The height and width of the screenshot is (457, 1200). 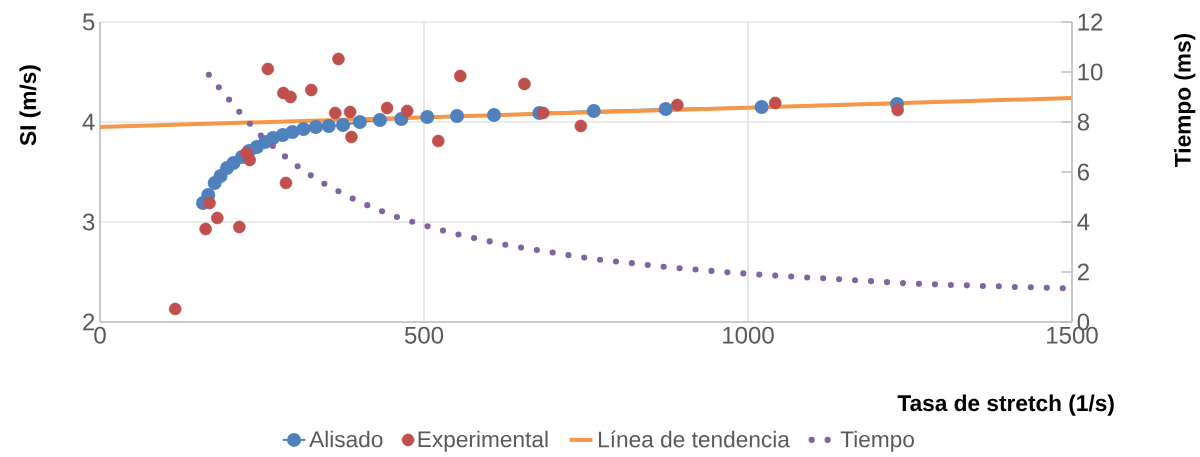 I want to click on y-tick-label: 5, so click(x=88, y=22).